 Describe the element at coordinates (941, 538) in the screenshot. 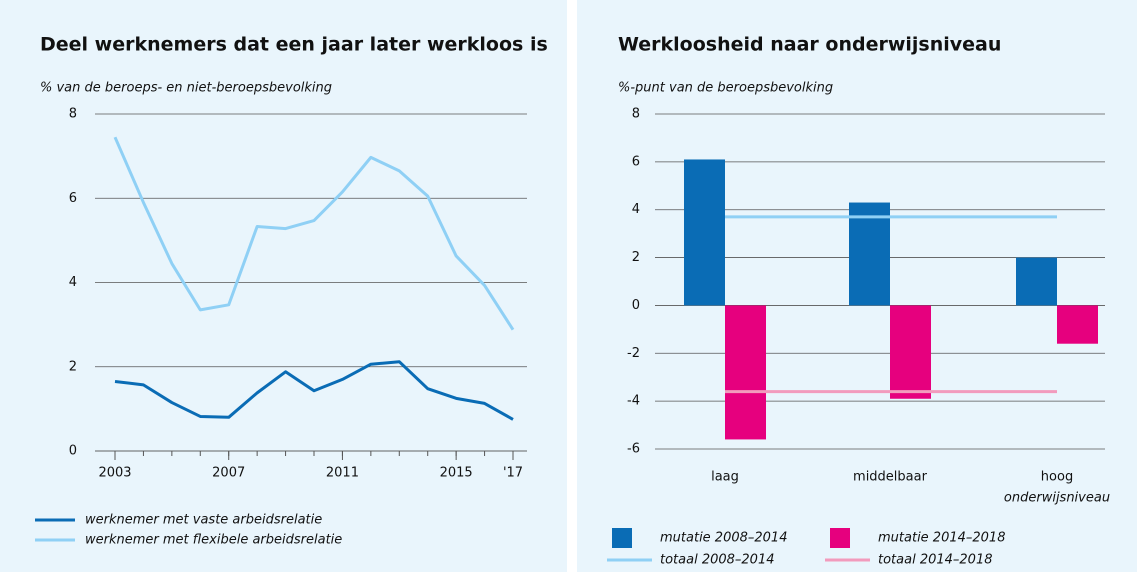

I see `legend-label: mutatie 2014–2018` at that location.